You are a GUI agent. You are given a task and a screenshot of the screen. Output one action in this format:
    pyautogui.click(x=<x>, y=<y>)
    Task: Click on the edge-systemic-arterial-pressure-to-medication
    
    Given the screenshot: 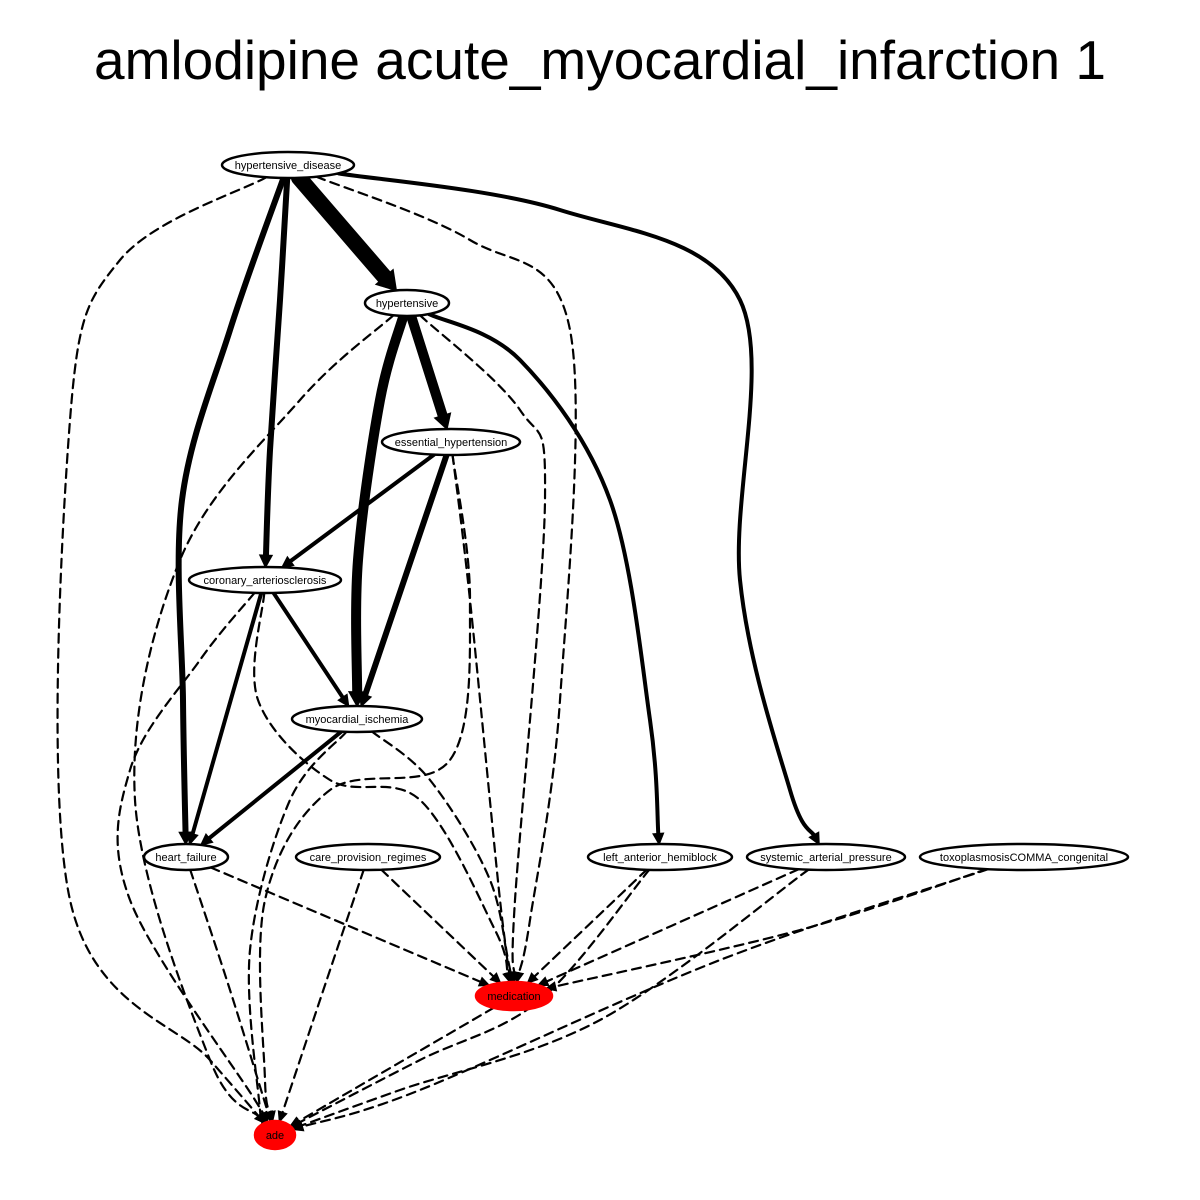 What is the action you would take?
    pyautogui.click(x=668, y=927)
    